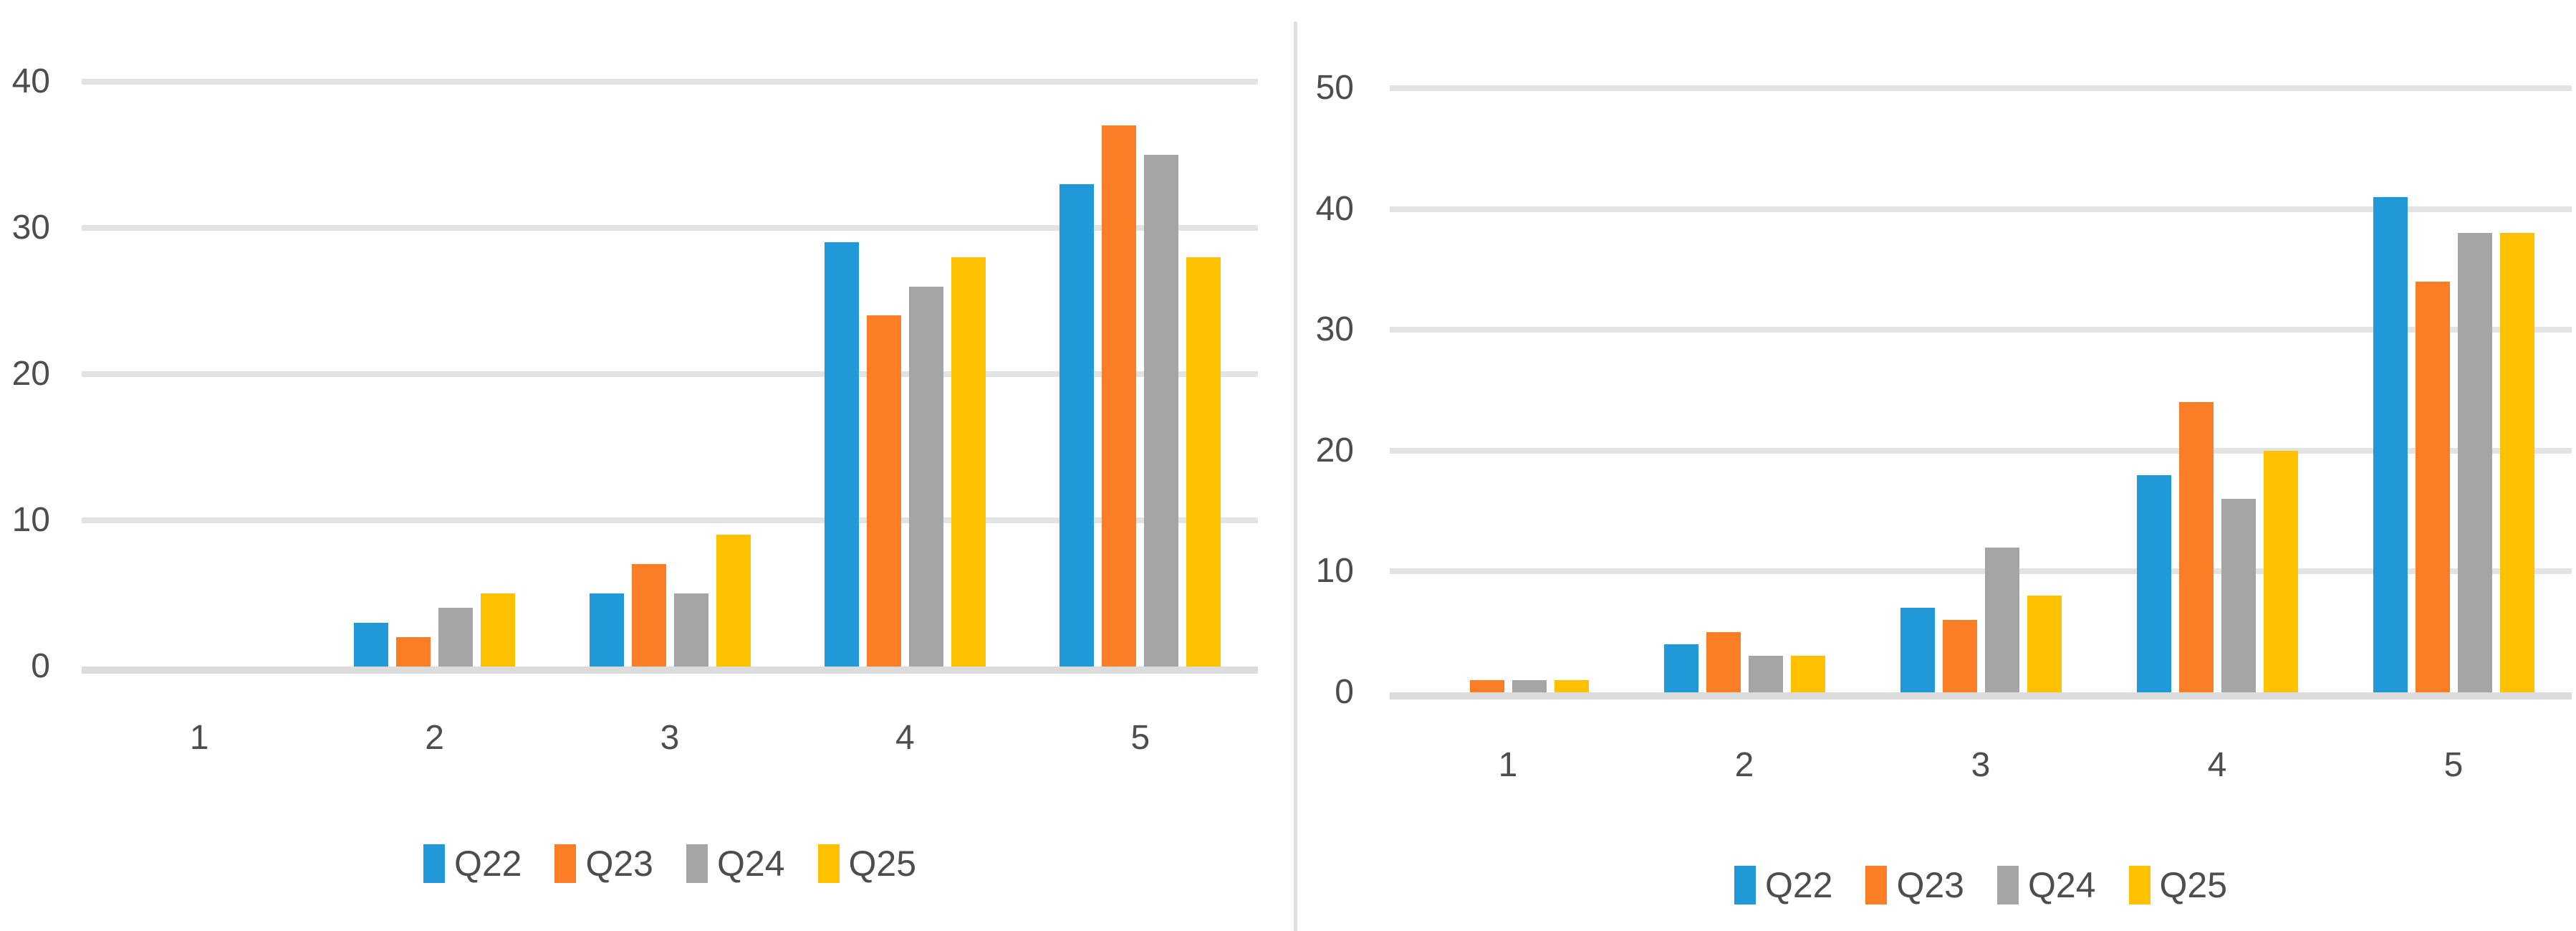 This screenshot has height=931, width=2576. Describe the element at coordinates (1295, 476) in the screenshot. I see `vertical-divider` at that location.